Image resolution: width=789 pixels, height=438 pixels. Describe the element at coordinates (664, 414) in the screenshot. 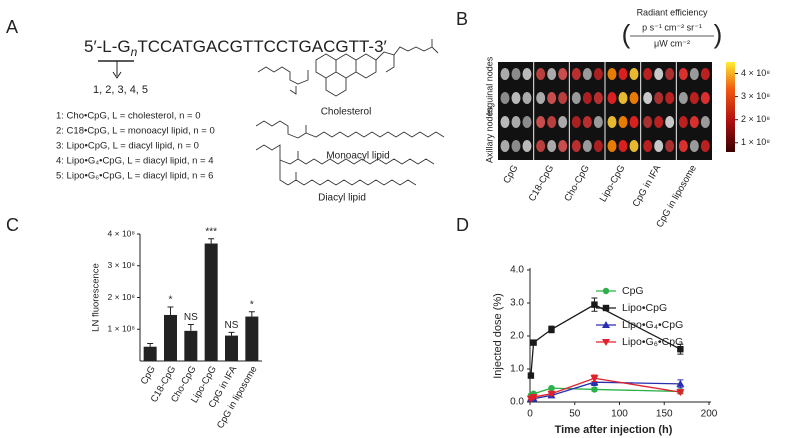

I see `x-tick-label: 150` at that location.